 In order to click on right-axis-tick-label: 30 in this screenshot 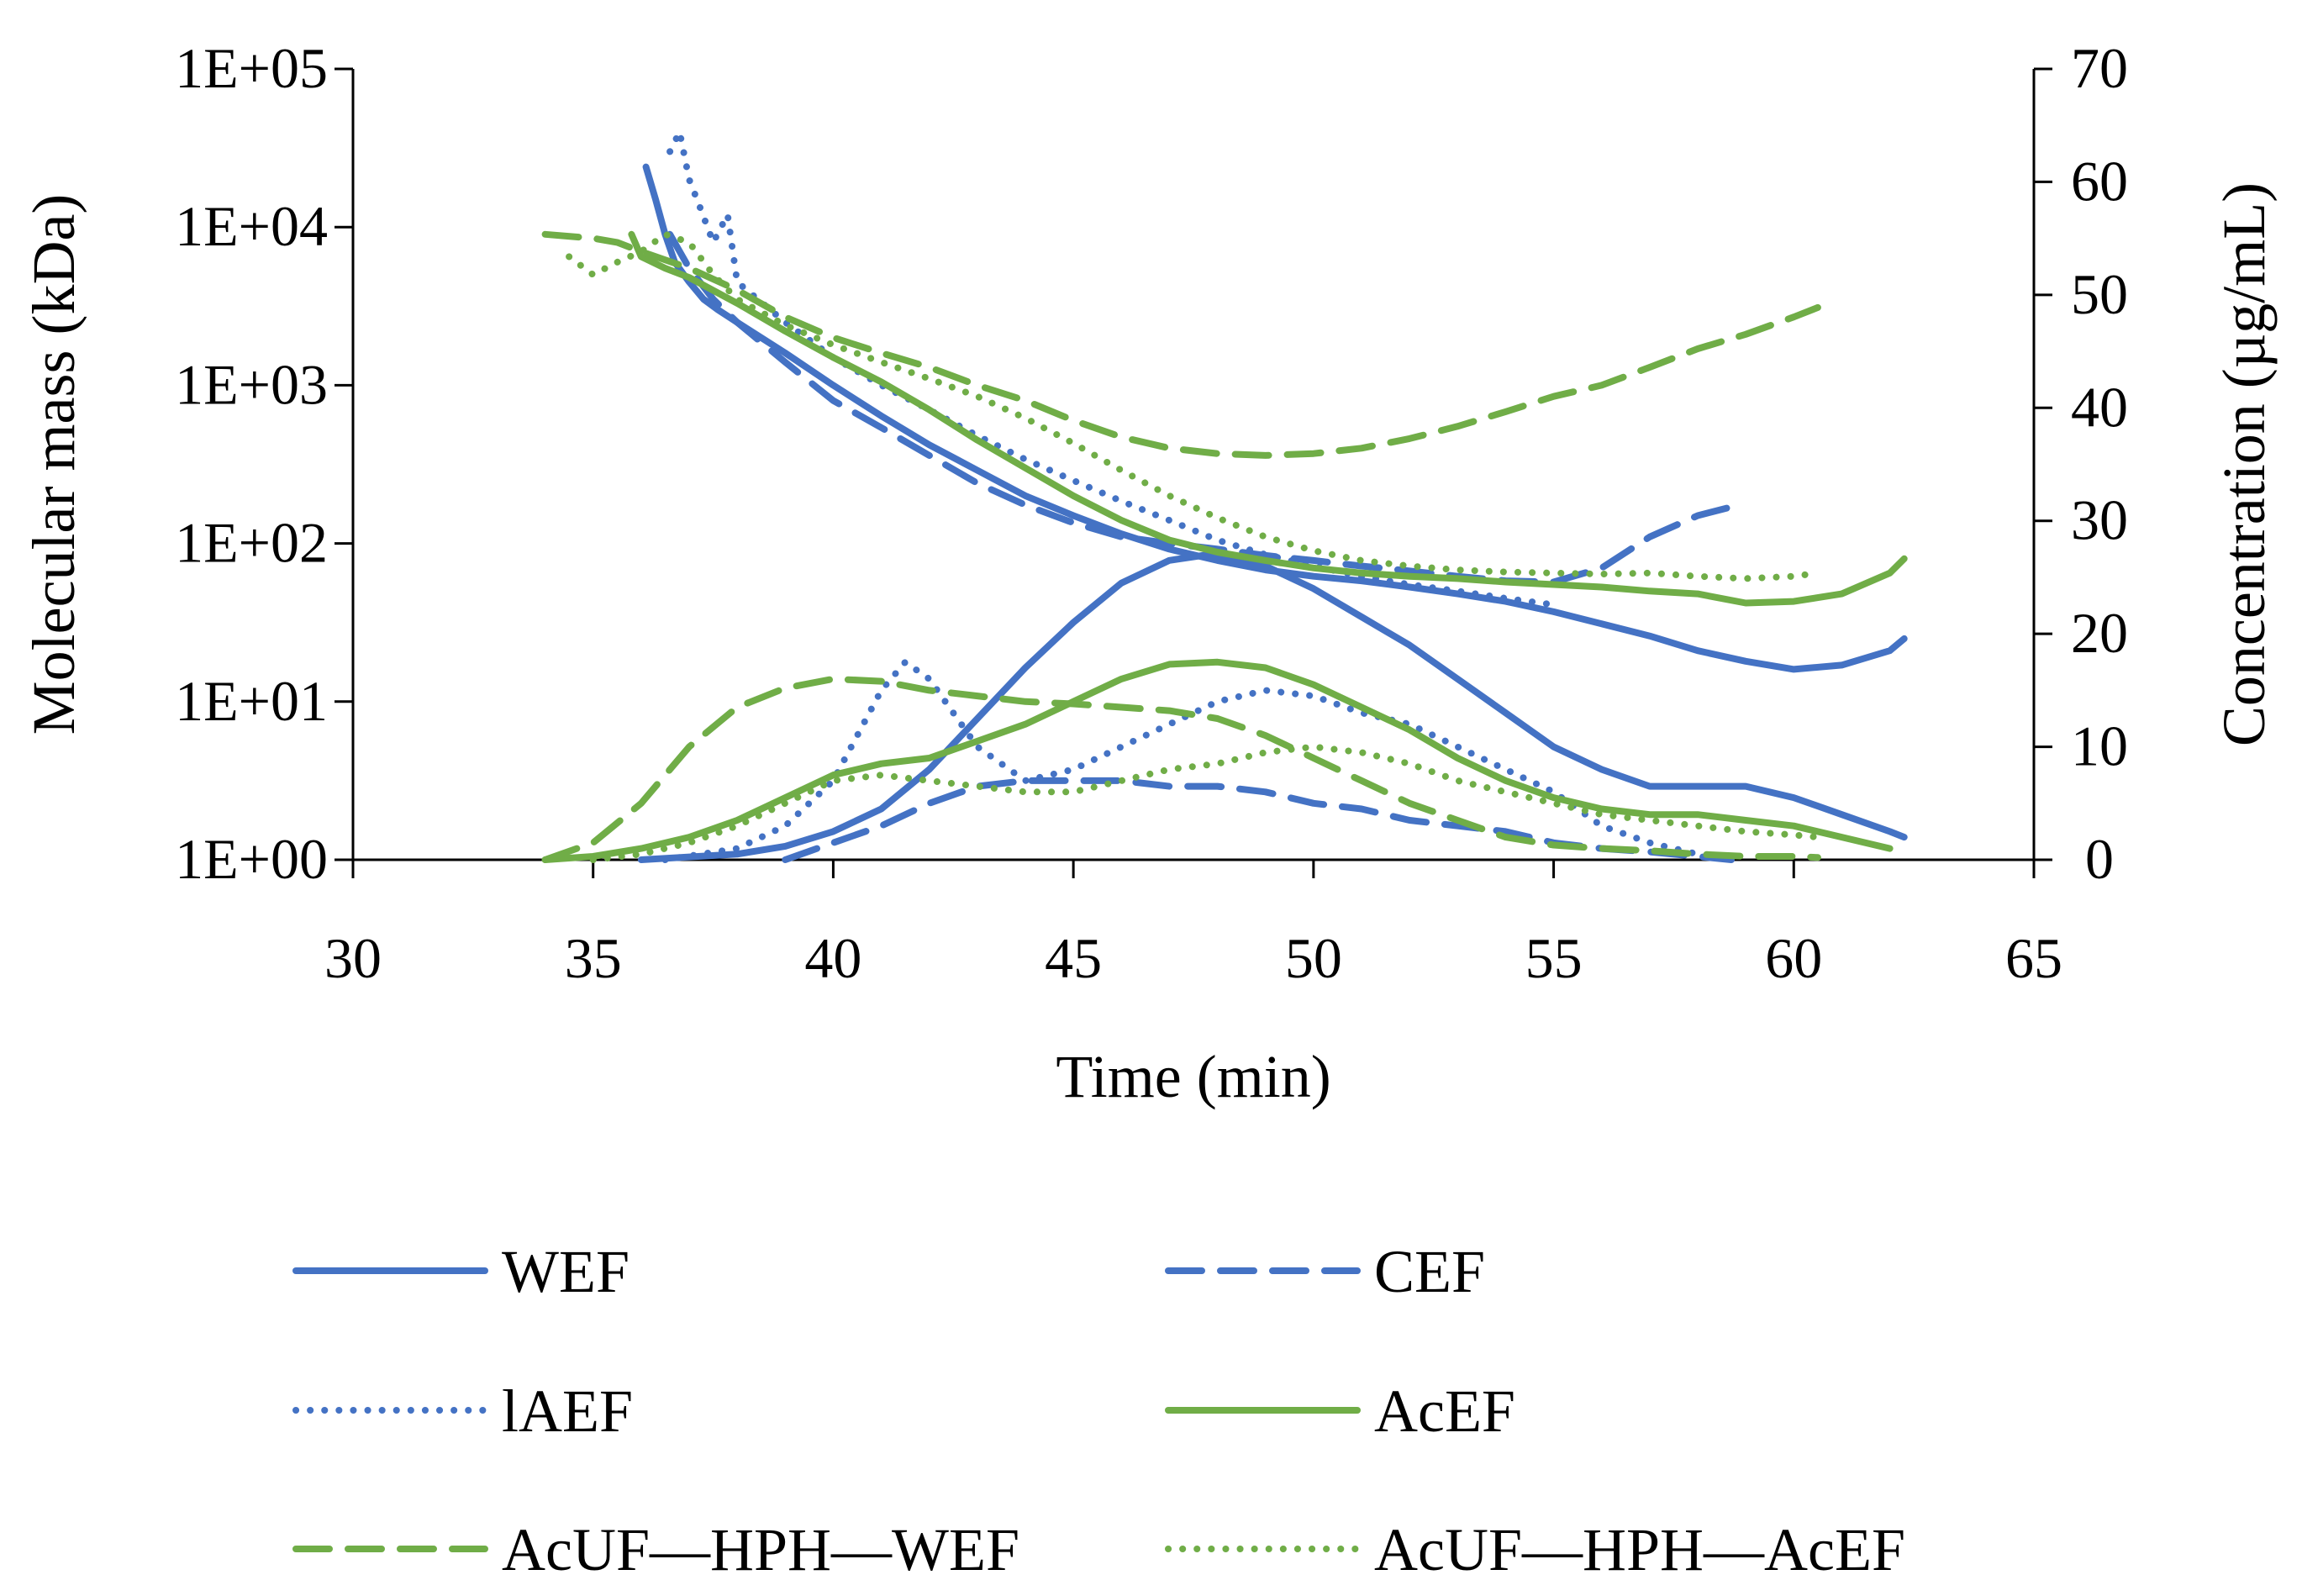, I will do `click(2099, 520)`.